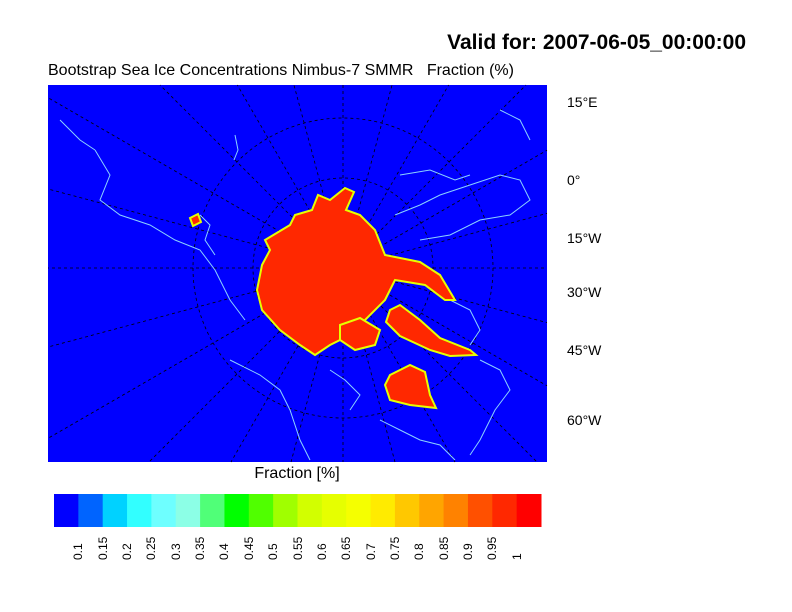 This screenshot has width=792, height=612. What do you see at coordinates (273, 551) in the screenshot?
I see `colorbar-tick-label: 0.5` at bounding box center [273, 551].